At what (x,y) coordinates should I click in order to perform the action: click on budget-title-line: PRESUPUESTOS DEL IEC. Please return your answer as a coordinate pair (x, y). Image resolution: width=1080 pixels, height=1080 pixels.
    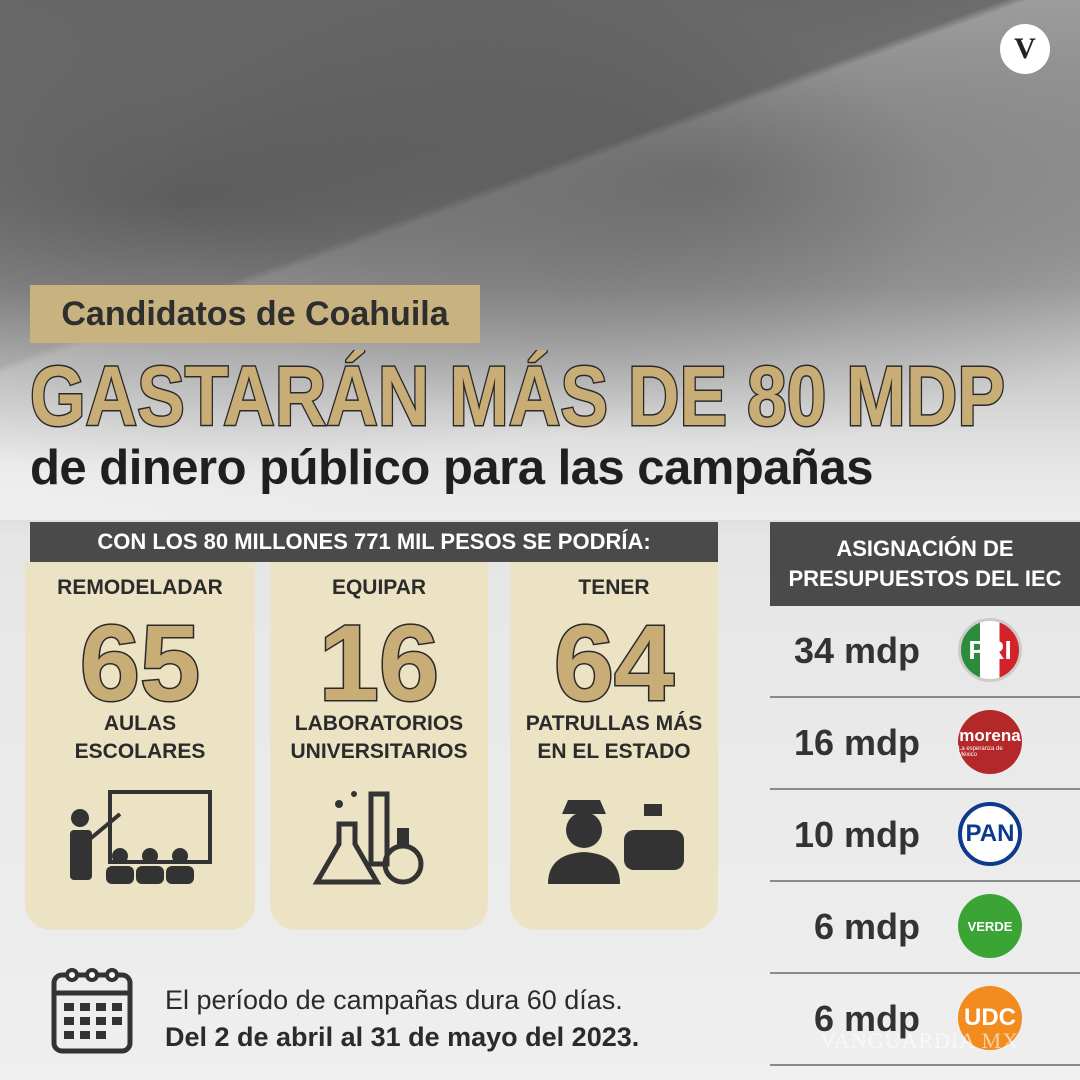
    Looking at the image, I should click on (925, 578).